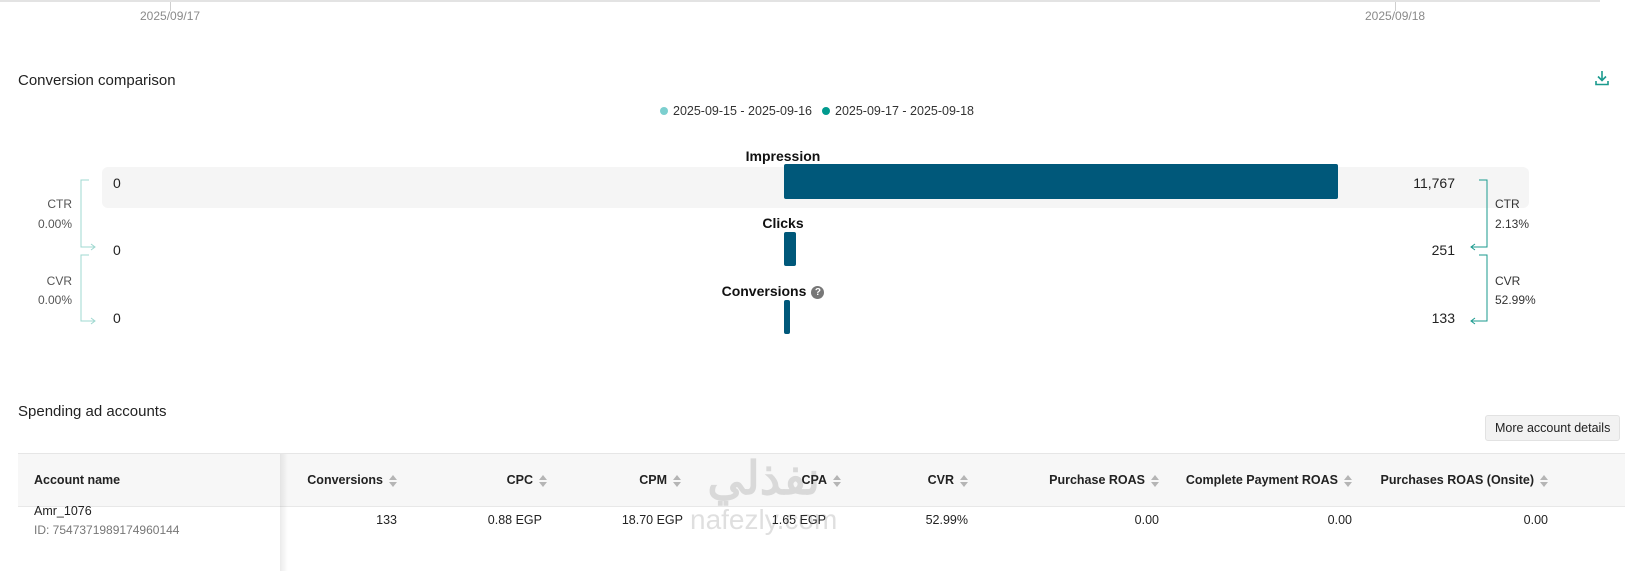 This screenshot has height=571, width=1625. I want to click on cell-cpa: 1.65 EGP, so click(798, 520).